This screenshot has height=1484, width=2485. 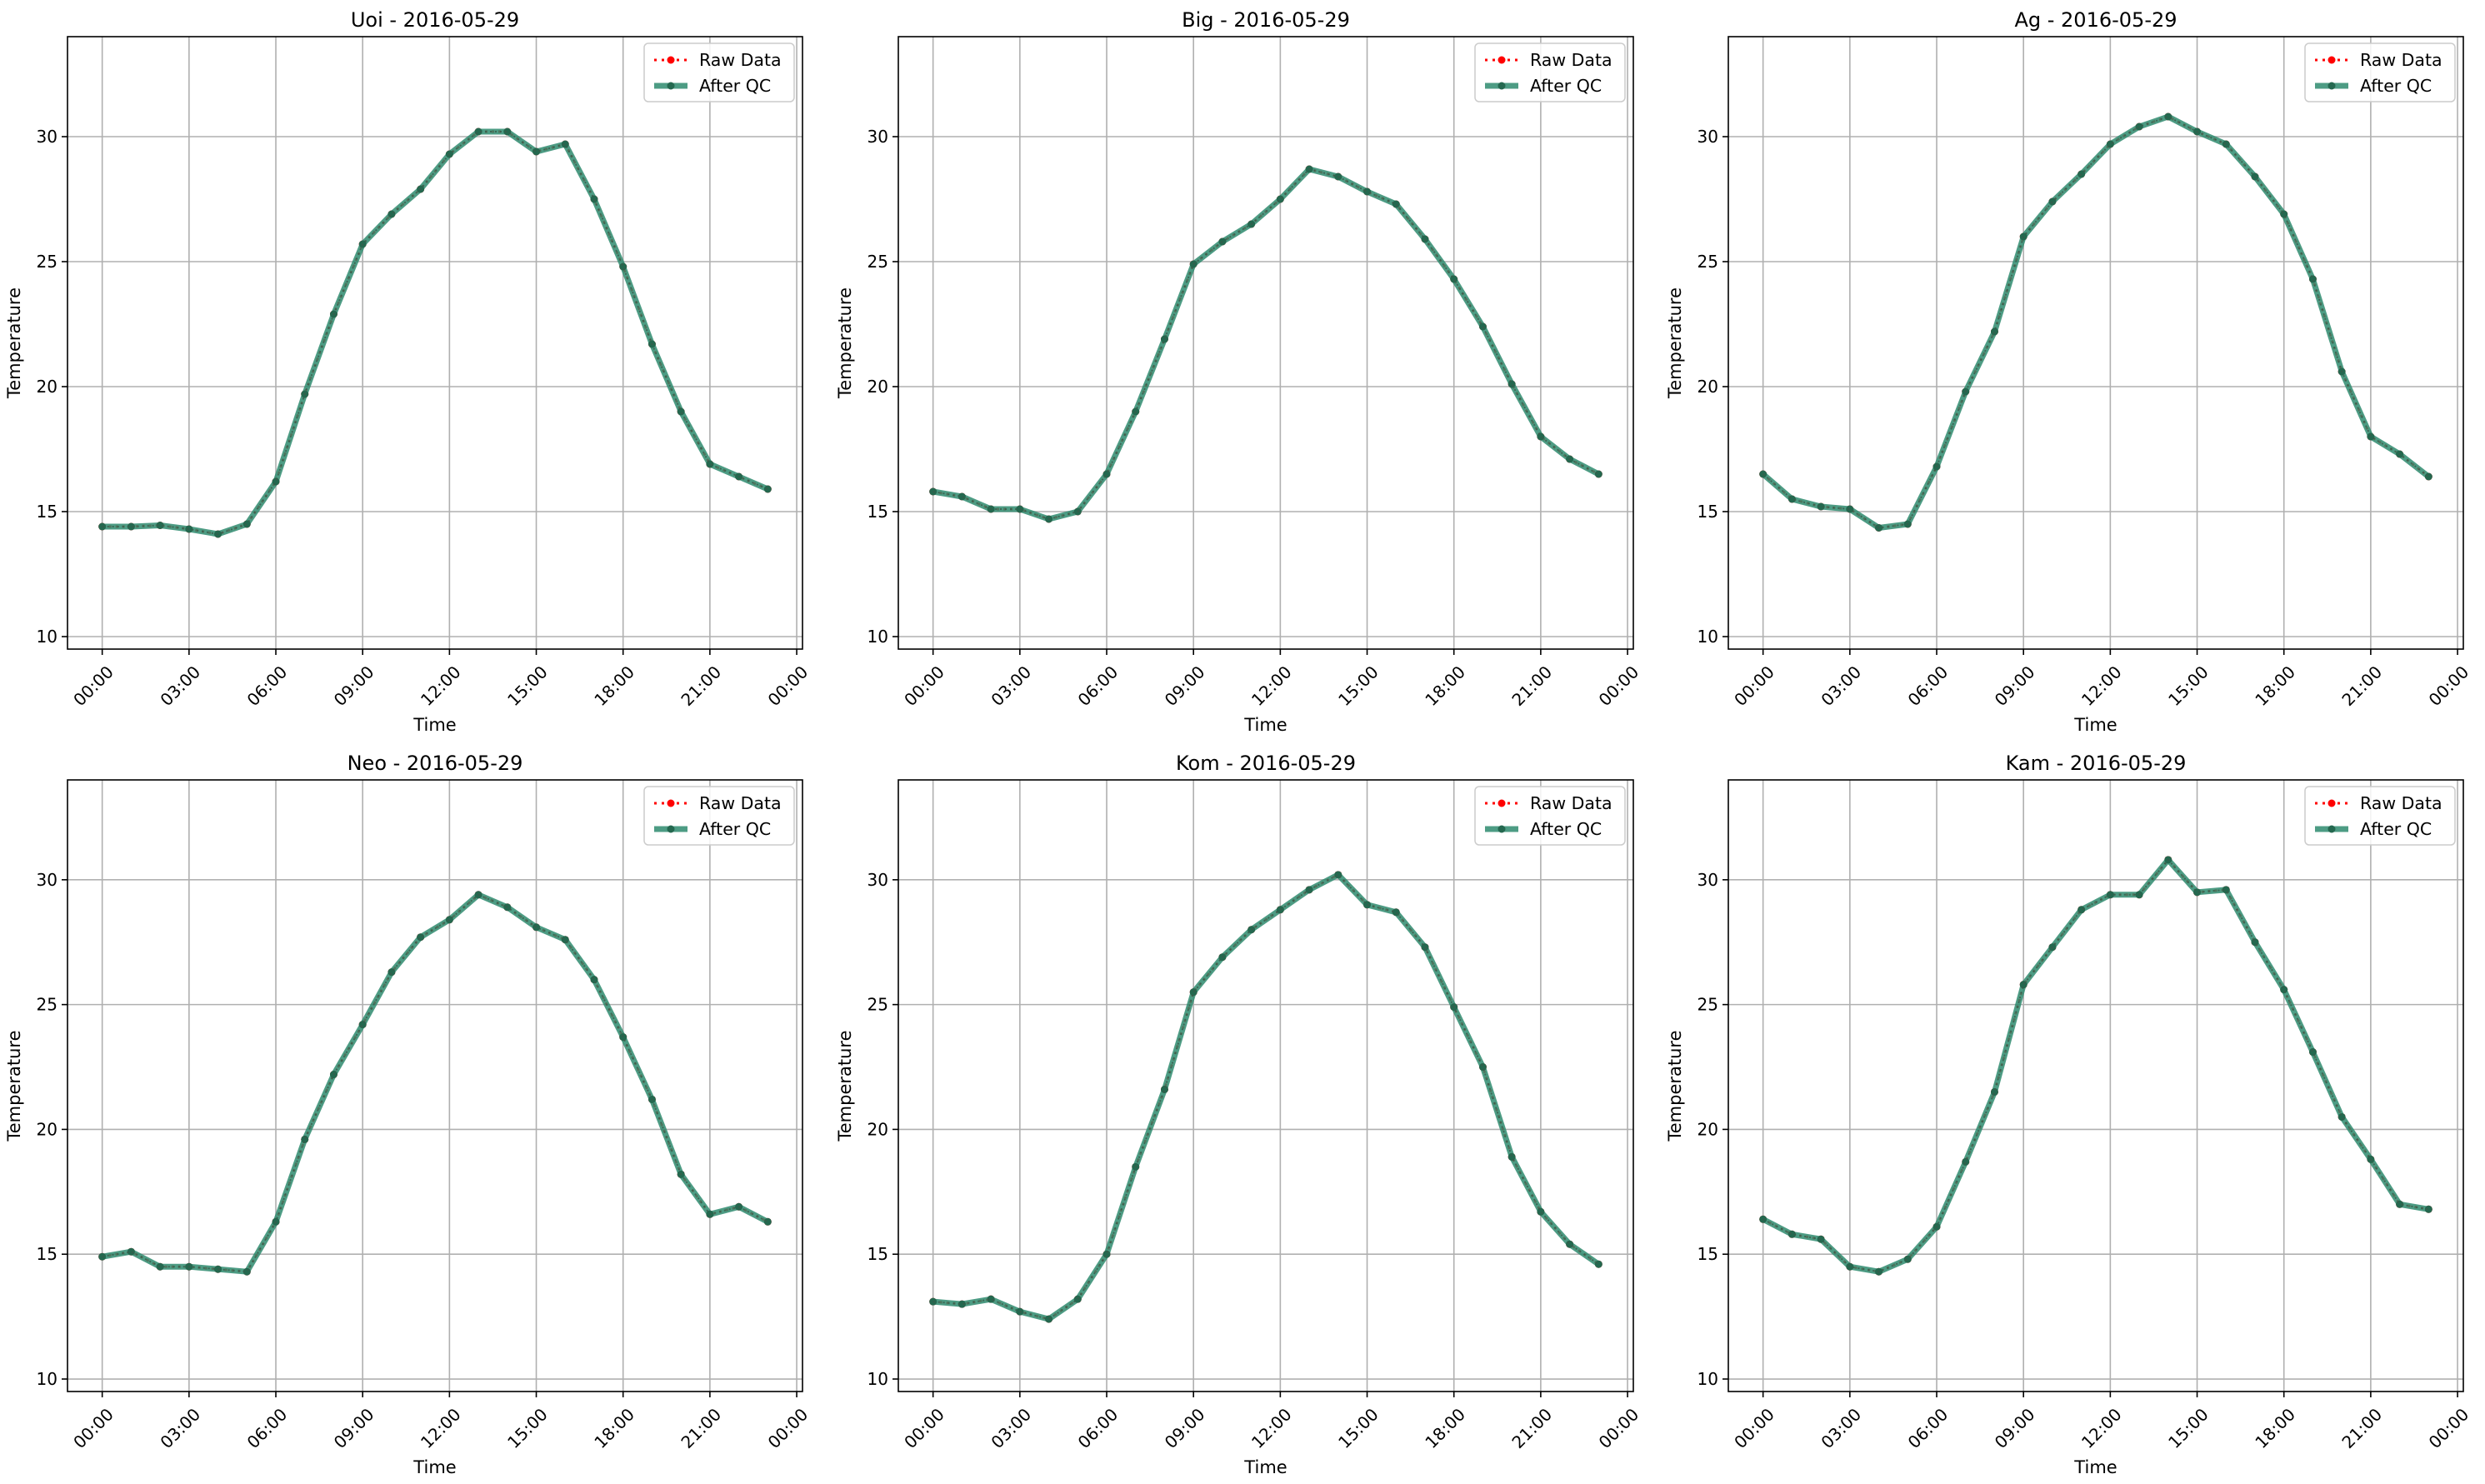 I want to click on legend-after-qc-marker, so click(x=2332, y=829).